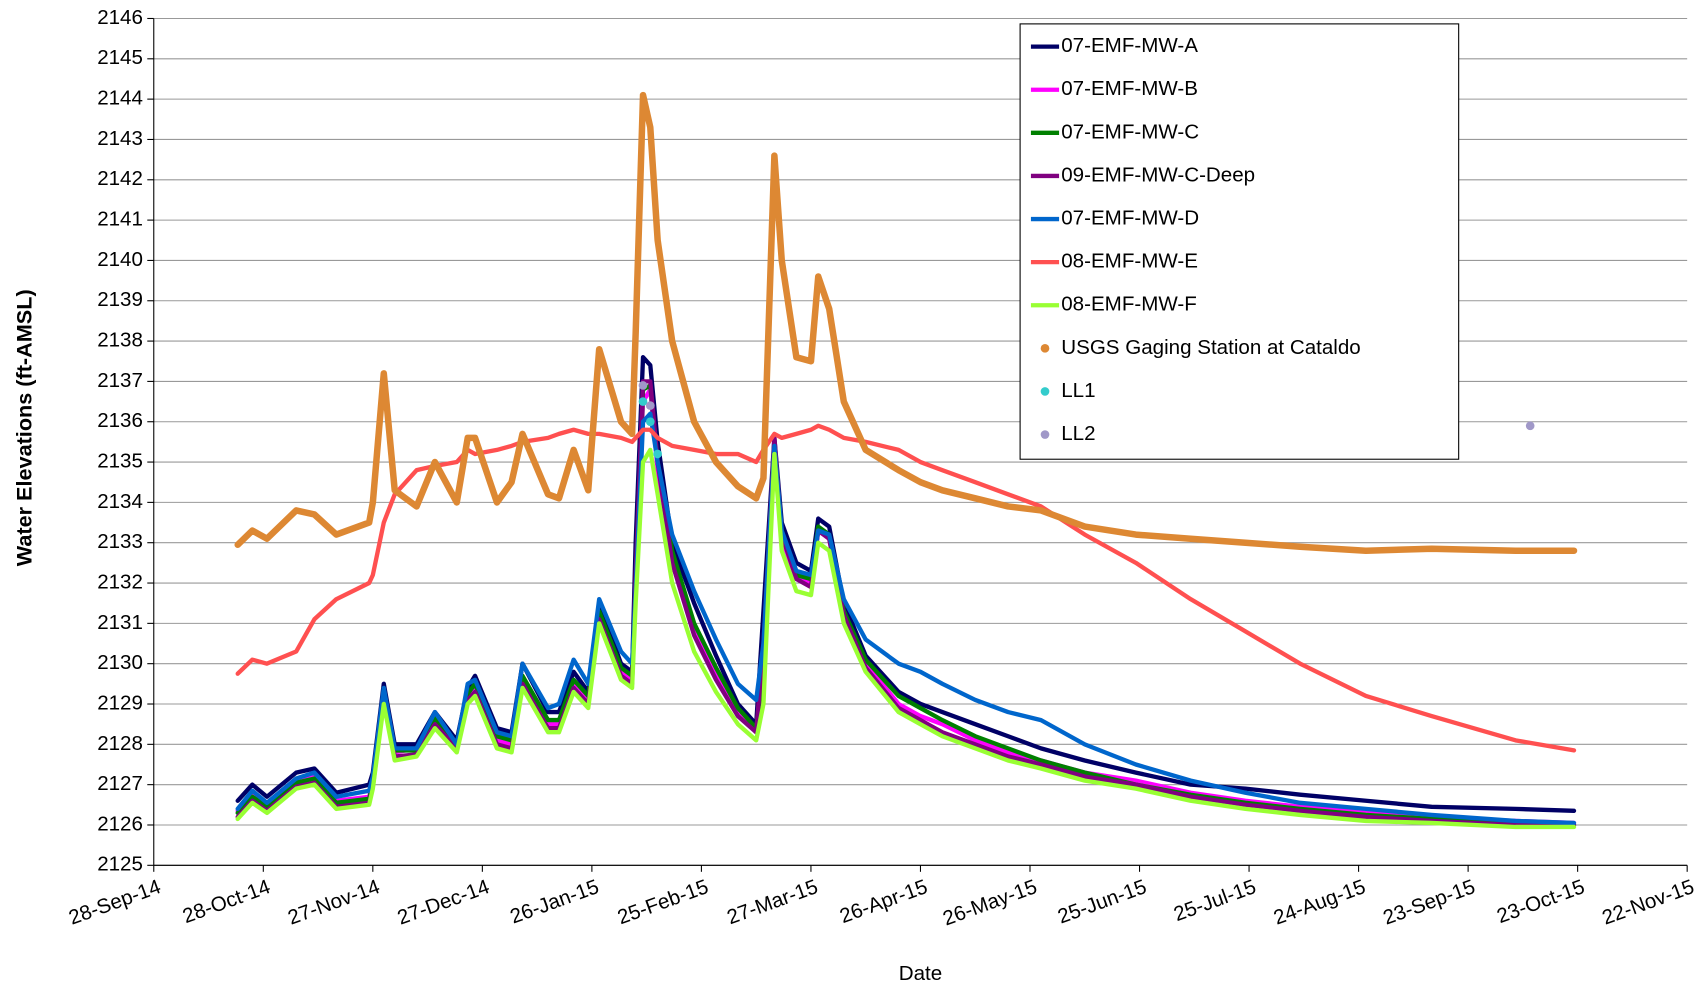 The image size is (1698, 991). I want to click on y-tick-label: 2146, so click(120, 17).